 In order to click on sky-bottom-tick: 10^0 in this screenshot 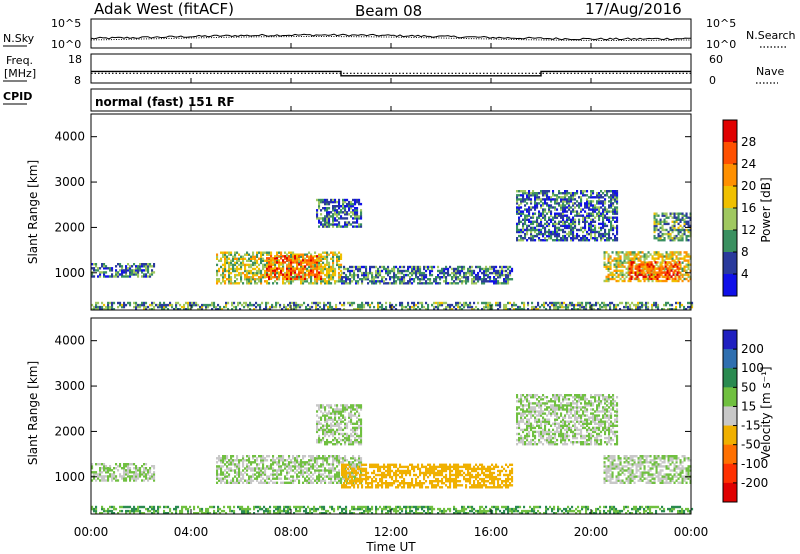, I will do `click(66, 44)`.